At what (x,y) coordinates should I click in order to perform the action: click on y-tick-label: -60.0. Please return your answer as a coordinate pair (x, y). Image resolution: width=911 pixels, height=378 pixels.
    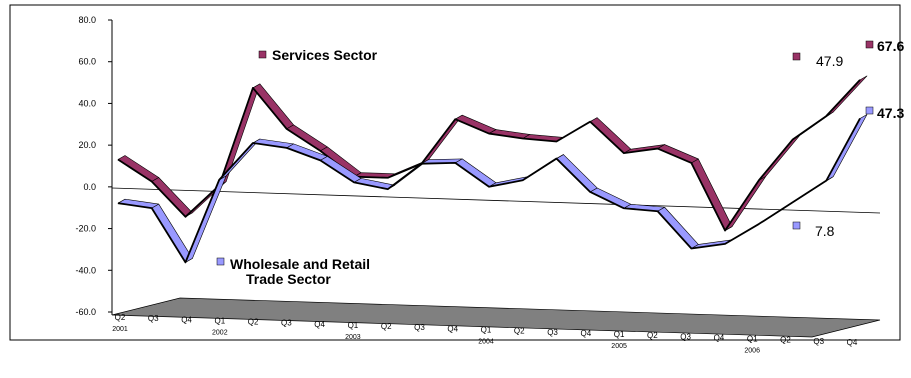
    Looking at the image, I should click on (85, 312).